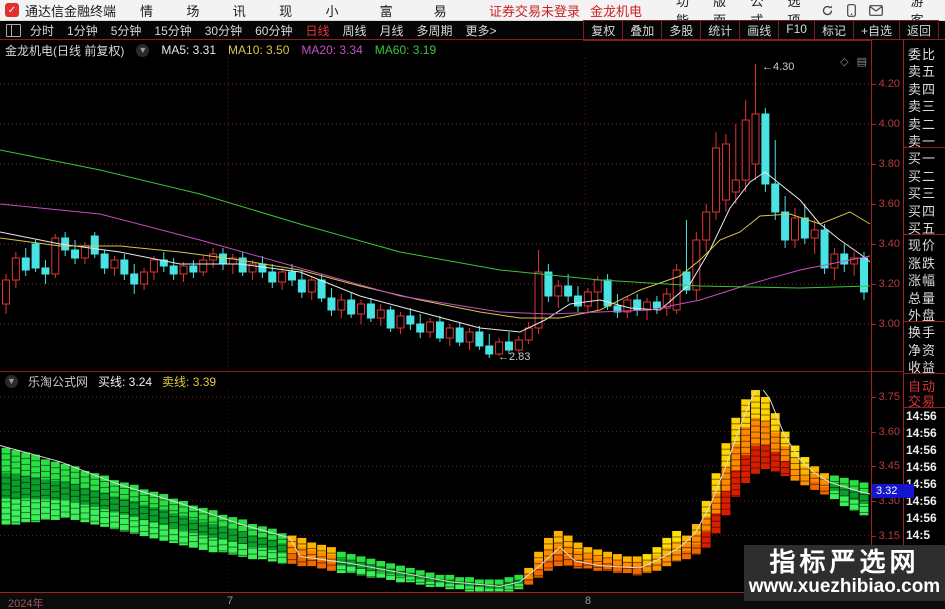 This screenshot has width=945, height=609. I want to click on sidebar-row-卖二: 卖二, so click(922, 124).